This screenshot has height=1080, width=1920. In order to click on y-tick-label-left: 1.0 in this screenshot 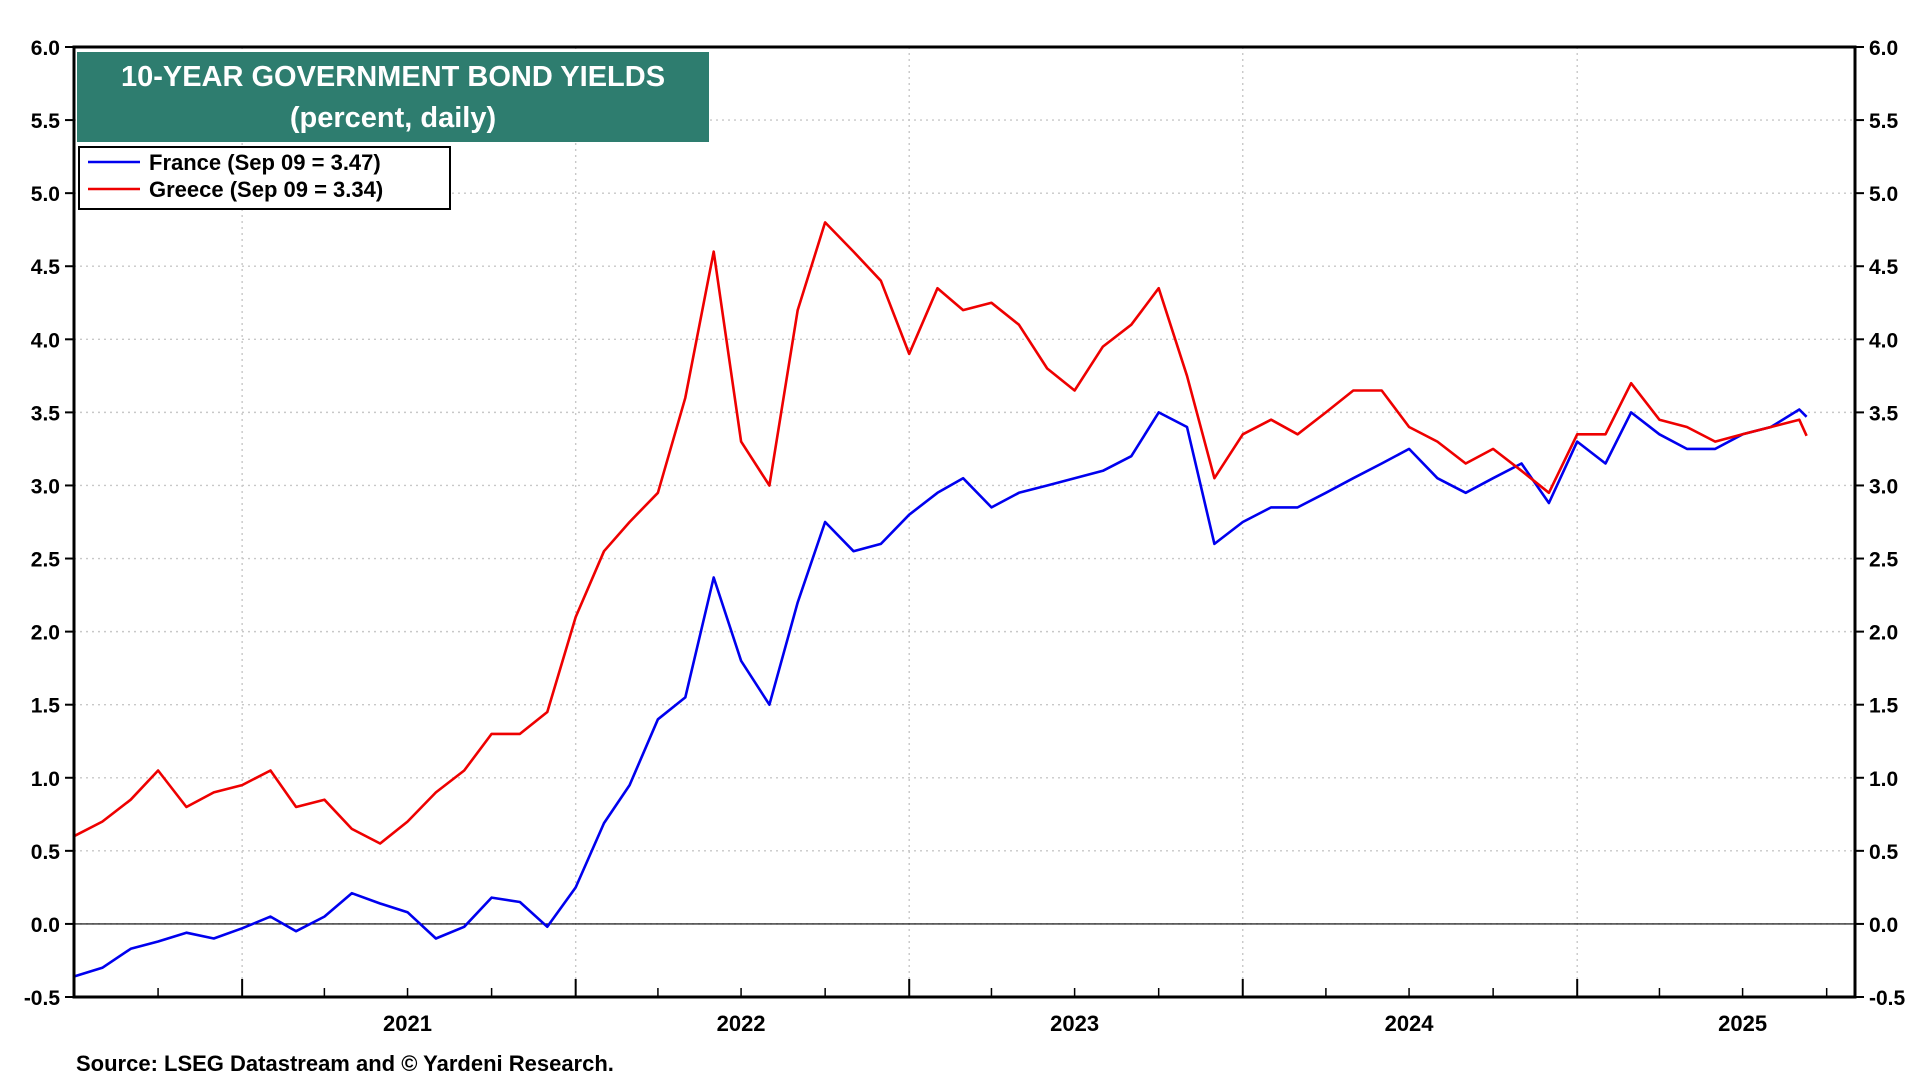, I will do `click(45, 779)`.